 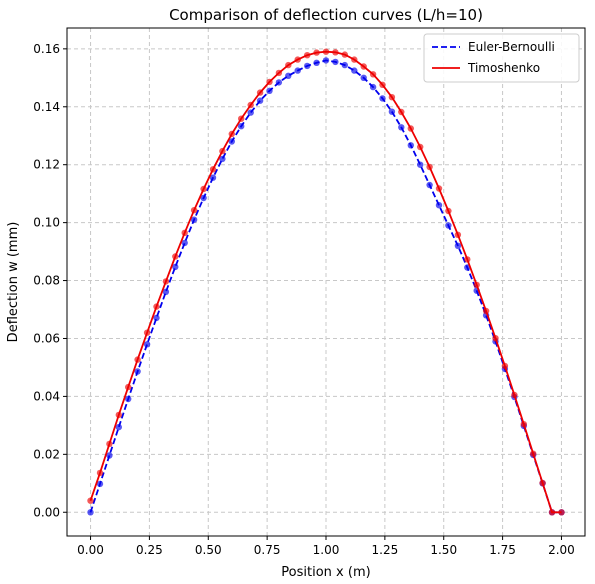 What do you see at coordinates (326, 15) in the screenshot?
I see `chart-title: Comparison of deflection curves (L/h=10)` at bounding box center [326, 15].